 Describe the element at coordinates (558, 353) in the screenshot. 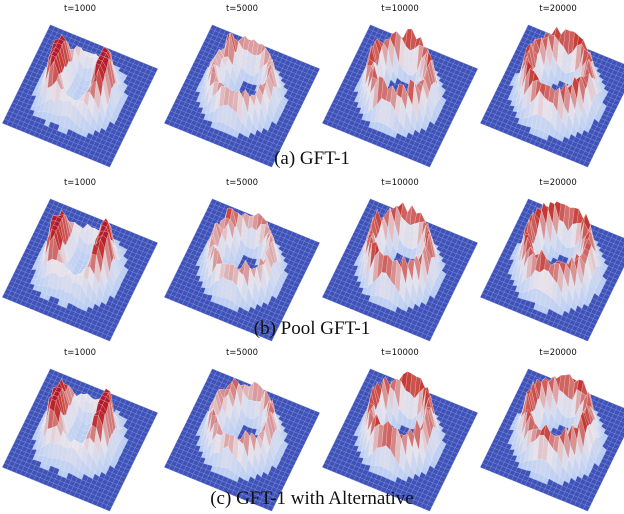

I see `panel-title-c4: t=20000` at that location.